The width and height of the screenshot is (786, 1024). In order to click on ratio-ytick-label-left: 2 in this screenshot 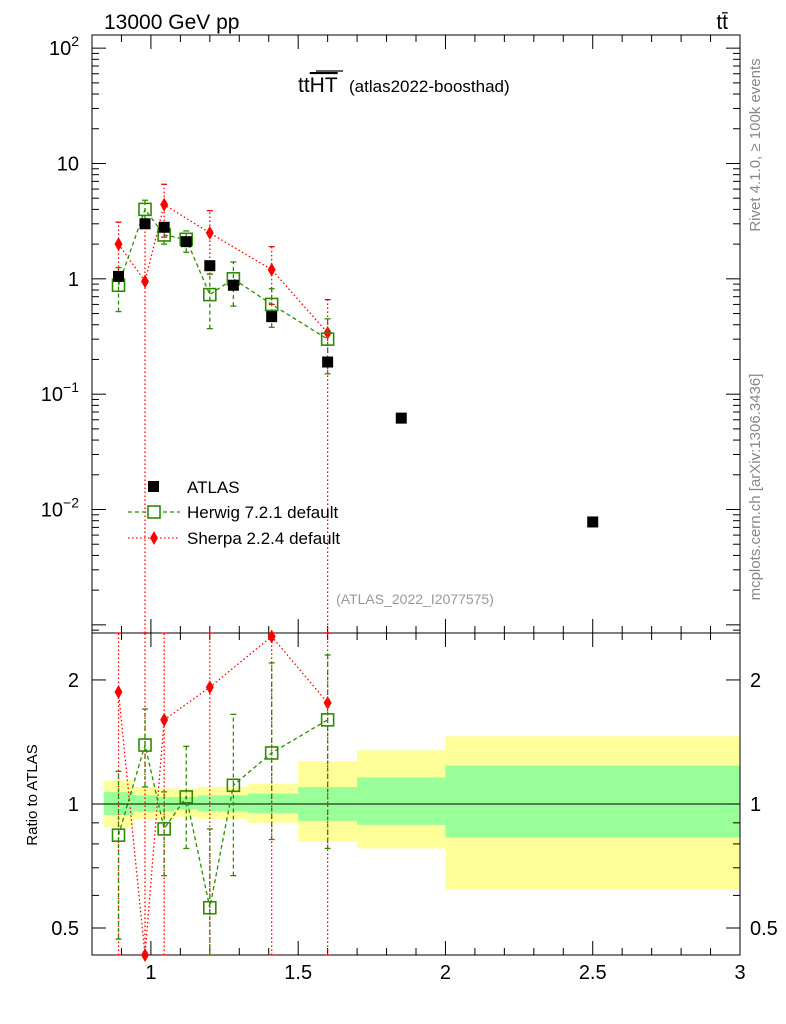, I will do `click(73, 681)`.